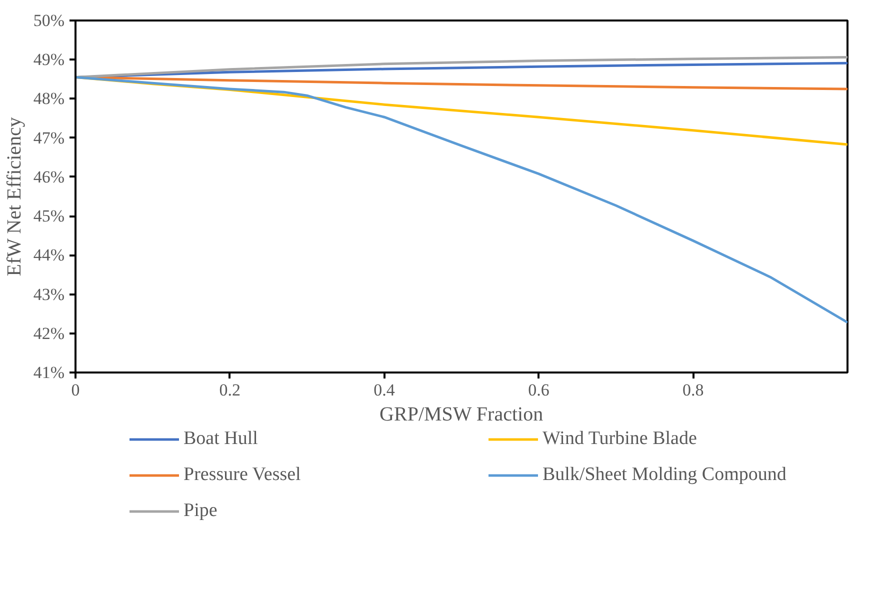 This screenshot has width=894, height=602. I want to click on legend-label: Pipe, so click(201, 511).